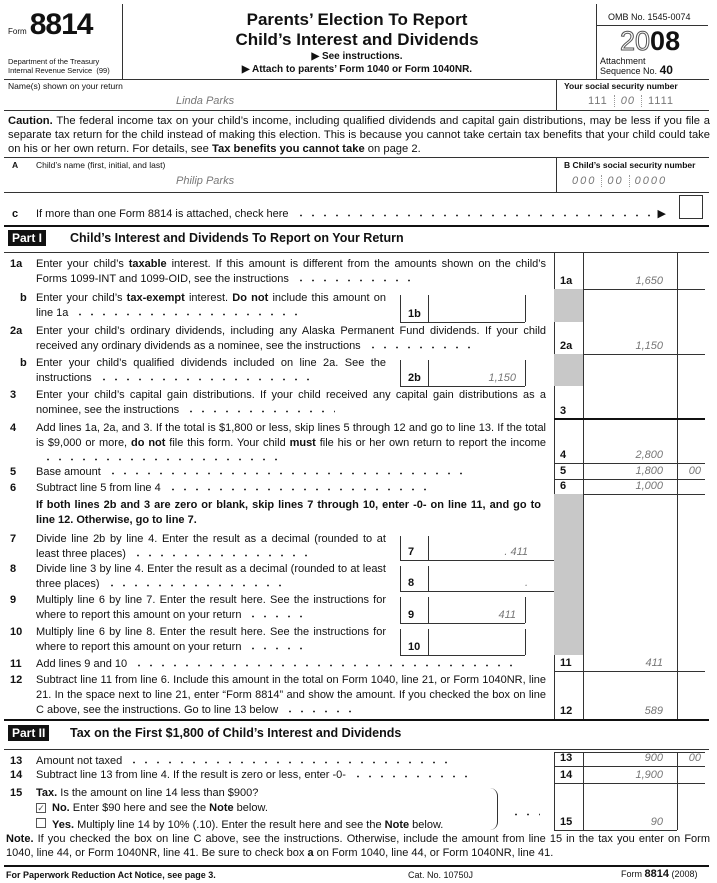  I want to click on box-label-l2b: 2b, so click(414, 378).